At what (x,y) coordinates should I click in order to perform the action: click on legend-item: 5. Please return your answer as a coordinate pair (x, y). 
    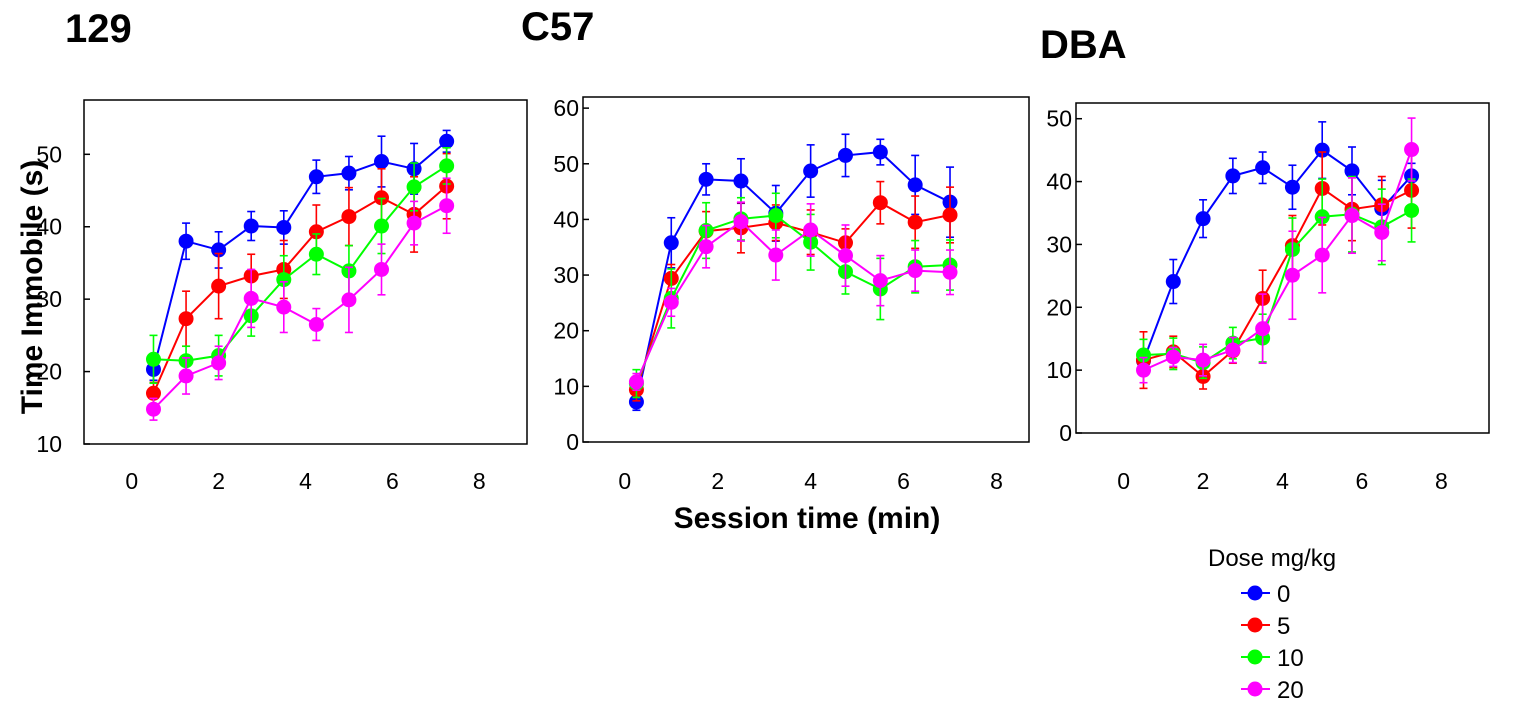
    Looking at the image, I should click on (1265, 626).